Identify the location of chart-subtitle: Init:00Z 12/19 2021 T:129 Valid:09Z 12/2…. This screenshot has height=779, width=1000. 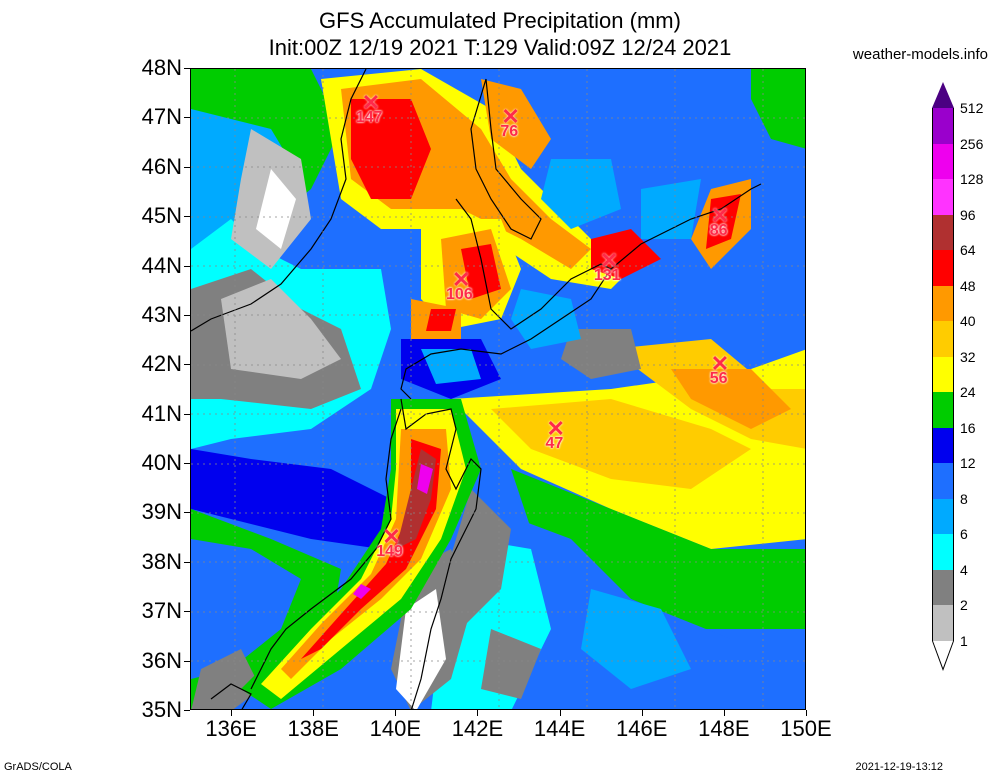
(500, 47).